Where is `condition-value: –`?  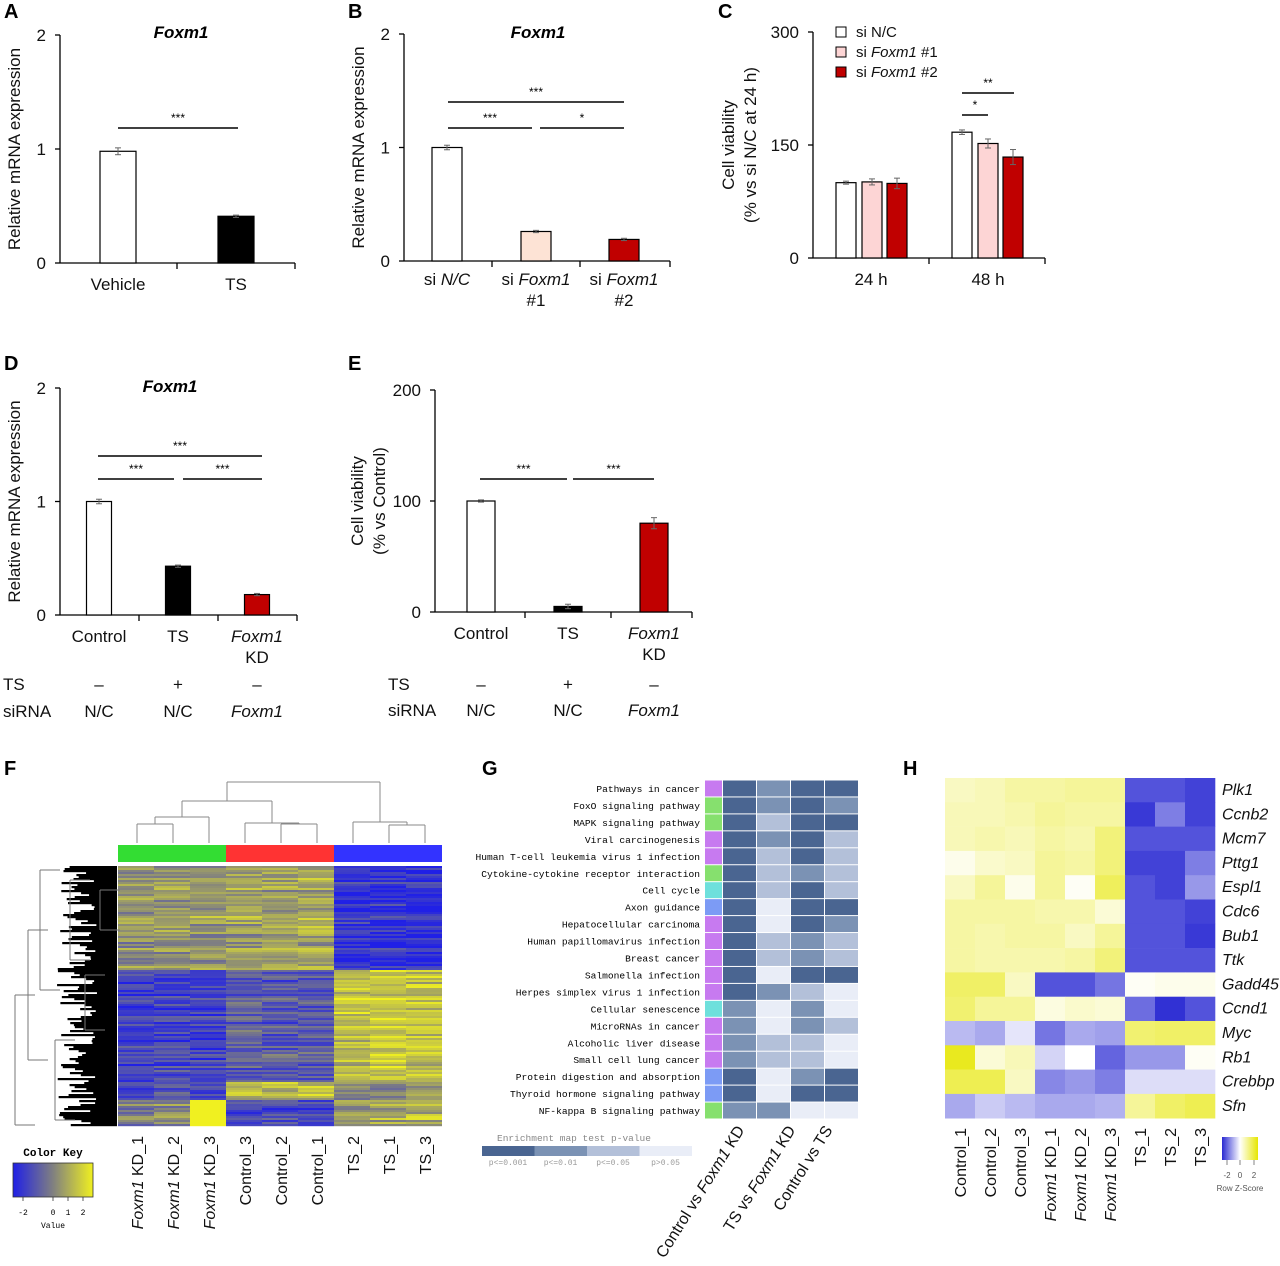 condition-value: – is located at coordinates (481, 684).